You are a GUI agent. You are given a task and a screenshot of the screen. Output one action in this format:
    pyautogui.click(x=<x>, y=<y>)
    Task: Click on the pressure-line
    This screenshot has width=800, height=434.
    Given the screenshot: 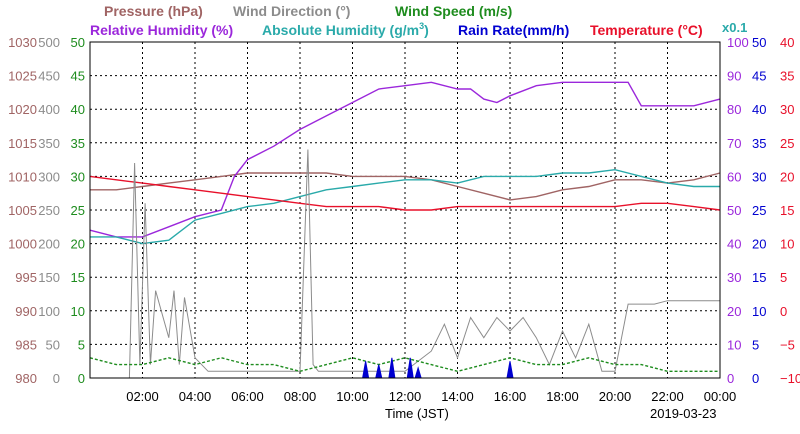 What is the action you would take?
    pyautogui.click(x=405, y=186)
    